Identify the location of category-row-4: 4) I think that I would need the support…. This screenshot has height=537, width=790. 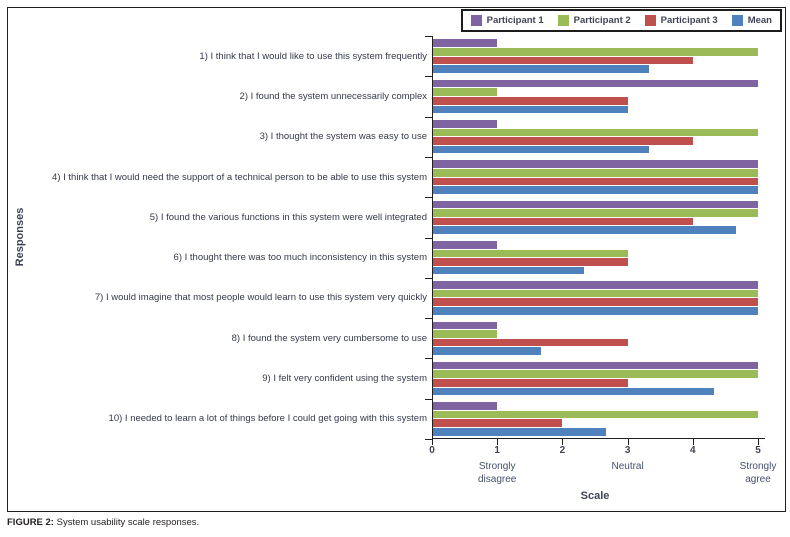
(383, 177).